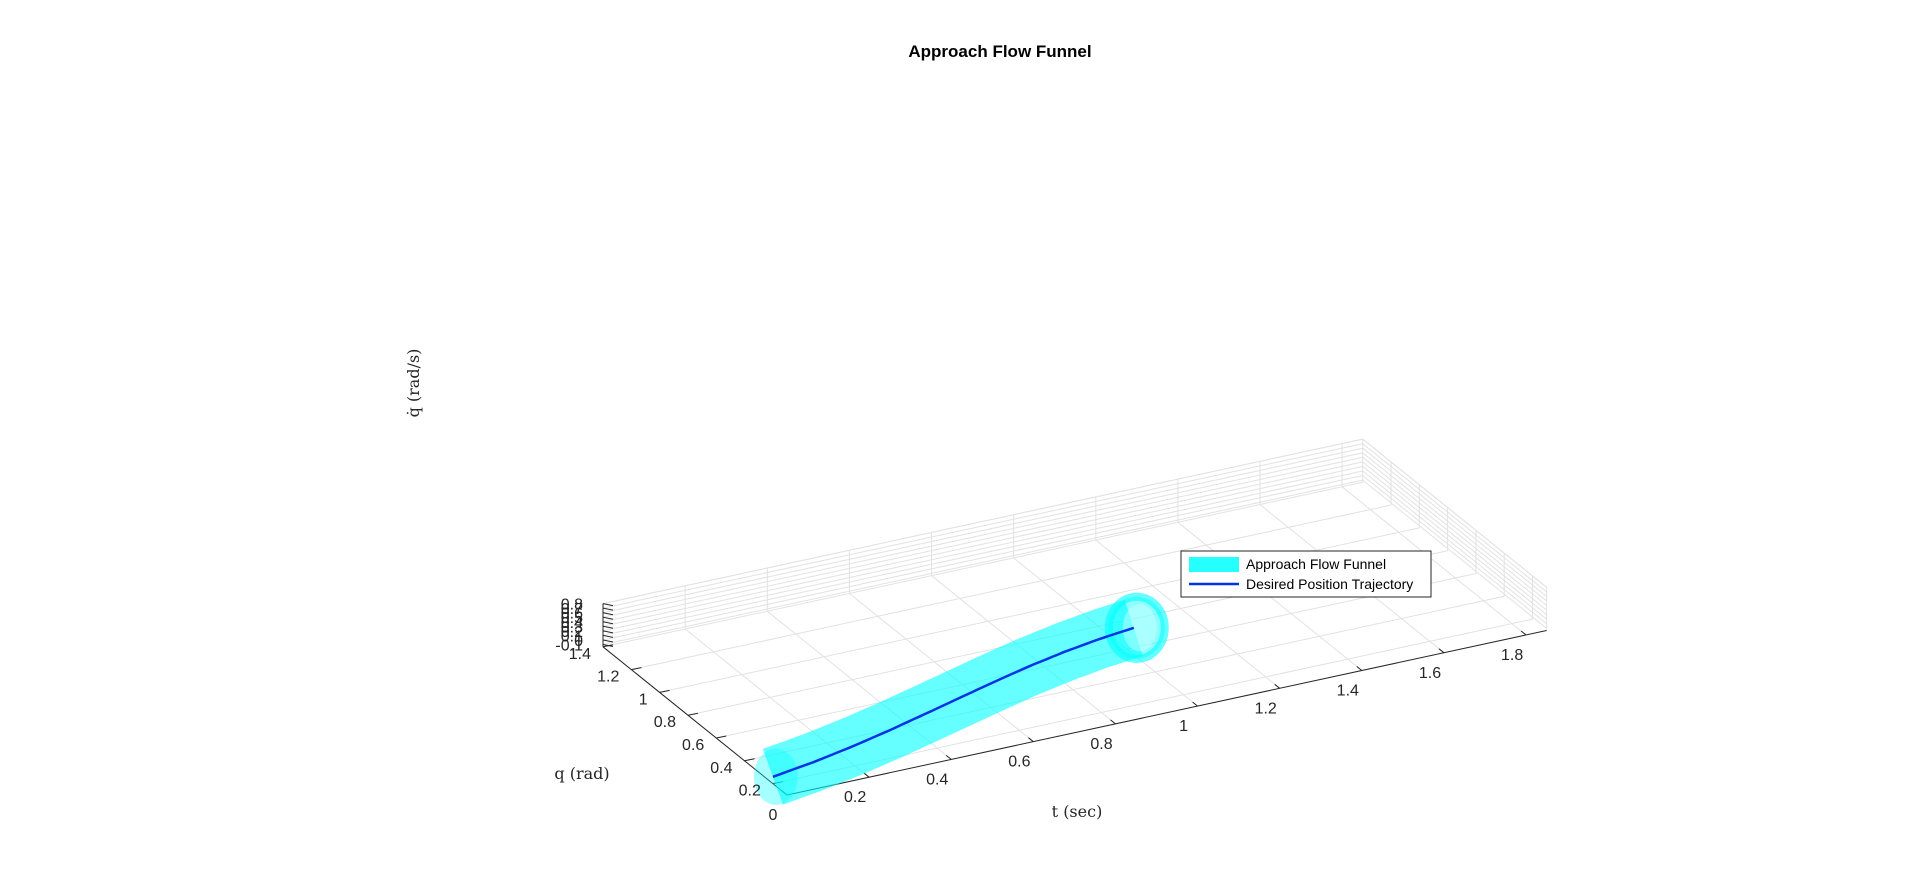  Describe the element at coordinates (580, 654) in the screenshot. I see `y-tick-label: 1.4` at that location.